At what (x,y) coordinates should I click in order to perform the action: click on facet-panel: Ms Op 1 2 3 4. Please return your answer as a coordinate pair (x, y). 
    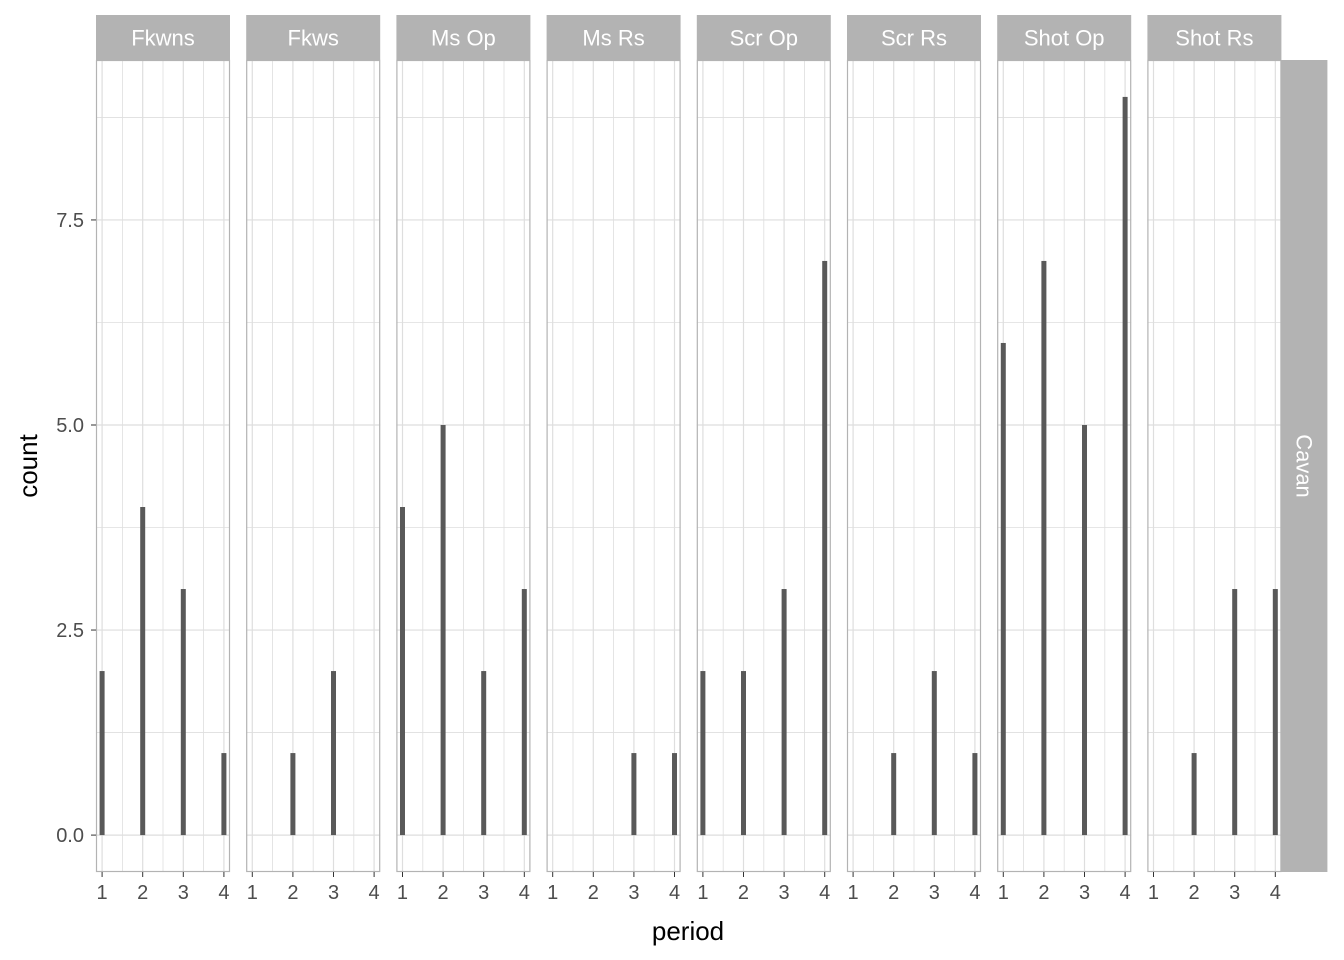
    Looking at the image, I should click on (463, 459).